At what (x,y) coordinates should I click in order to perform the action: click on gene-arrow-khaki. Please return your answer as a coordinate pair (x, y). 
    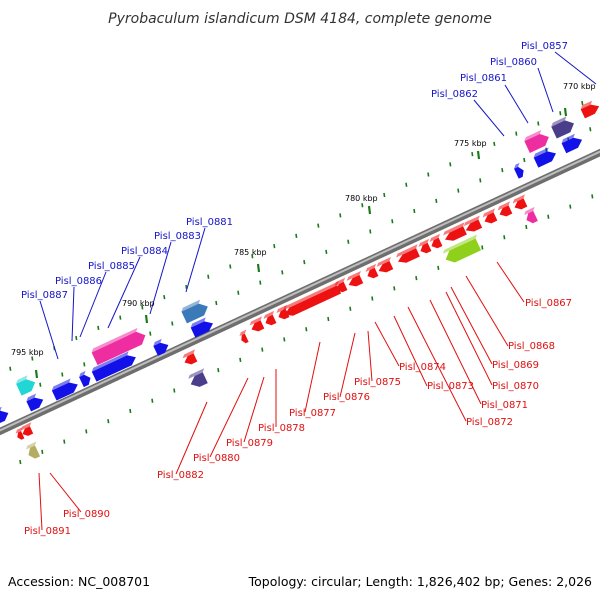
    Looking at the image, I should click on (33, 450).